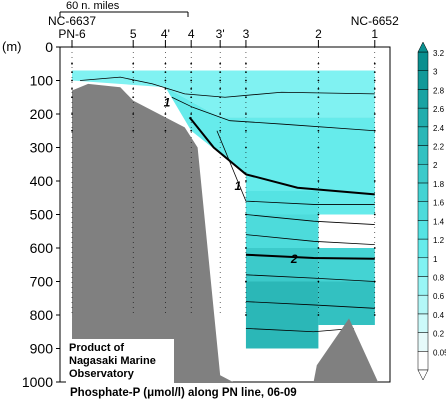 The image size is (446, 400). Describe the element at coordinates (42, 248) in the screenshot. I see `y-tick-label-600: 600` at that location.